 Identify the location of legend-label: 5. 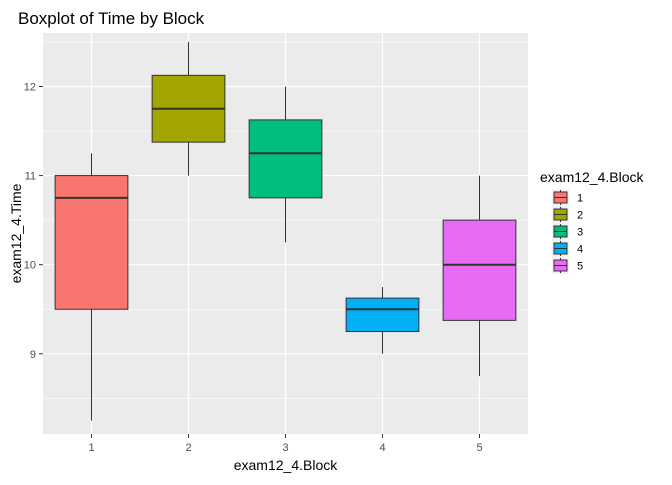
(580, 267).